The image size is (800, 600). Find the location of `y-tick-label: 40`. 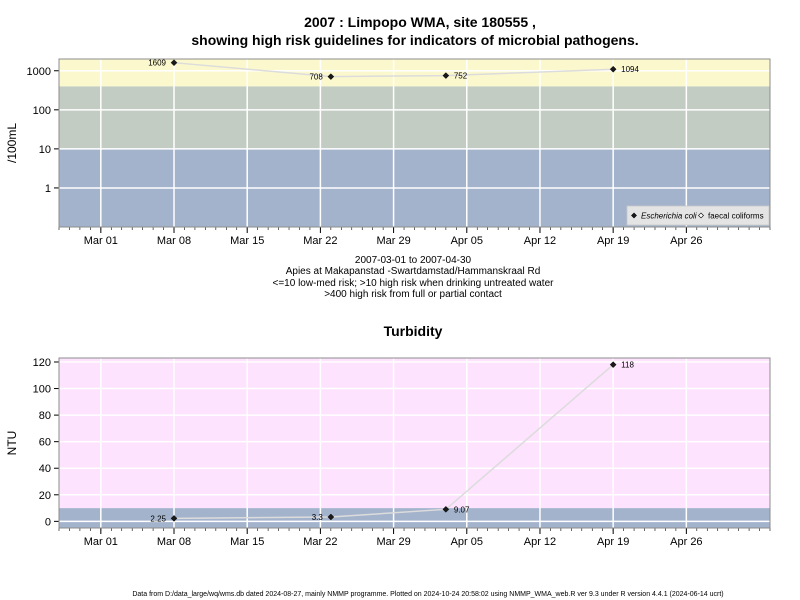

y-tick-label: 40 is located at coordinates (45, 469).